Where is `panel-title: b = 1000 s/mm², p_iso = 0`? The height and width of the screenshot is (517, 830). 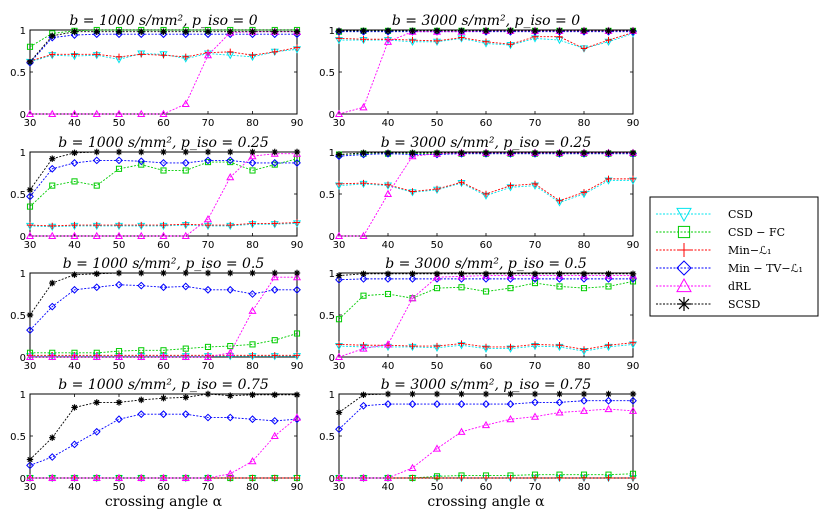 panel-title: b = 1000 s/mm², p_iso = 0 is located at coordinates (163, 21).